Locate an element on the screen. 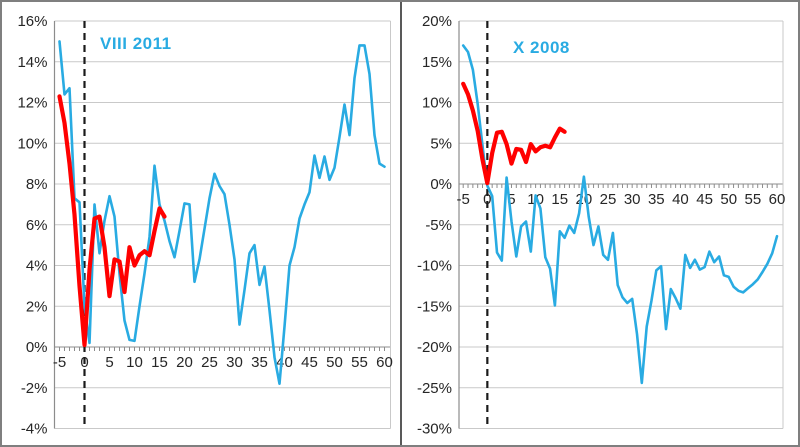 The image size is (800, 447). y-tick-label: -2% is located at coordinates (34, 388).